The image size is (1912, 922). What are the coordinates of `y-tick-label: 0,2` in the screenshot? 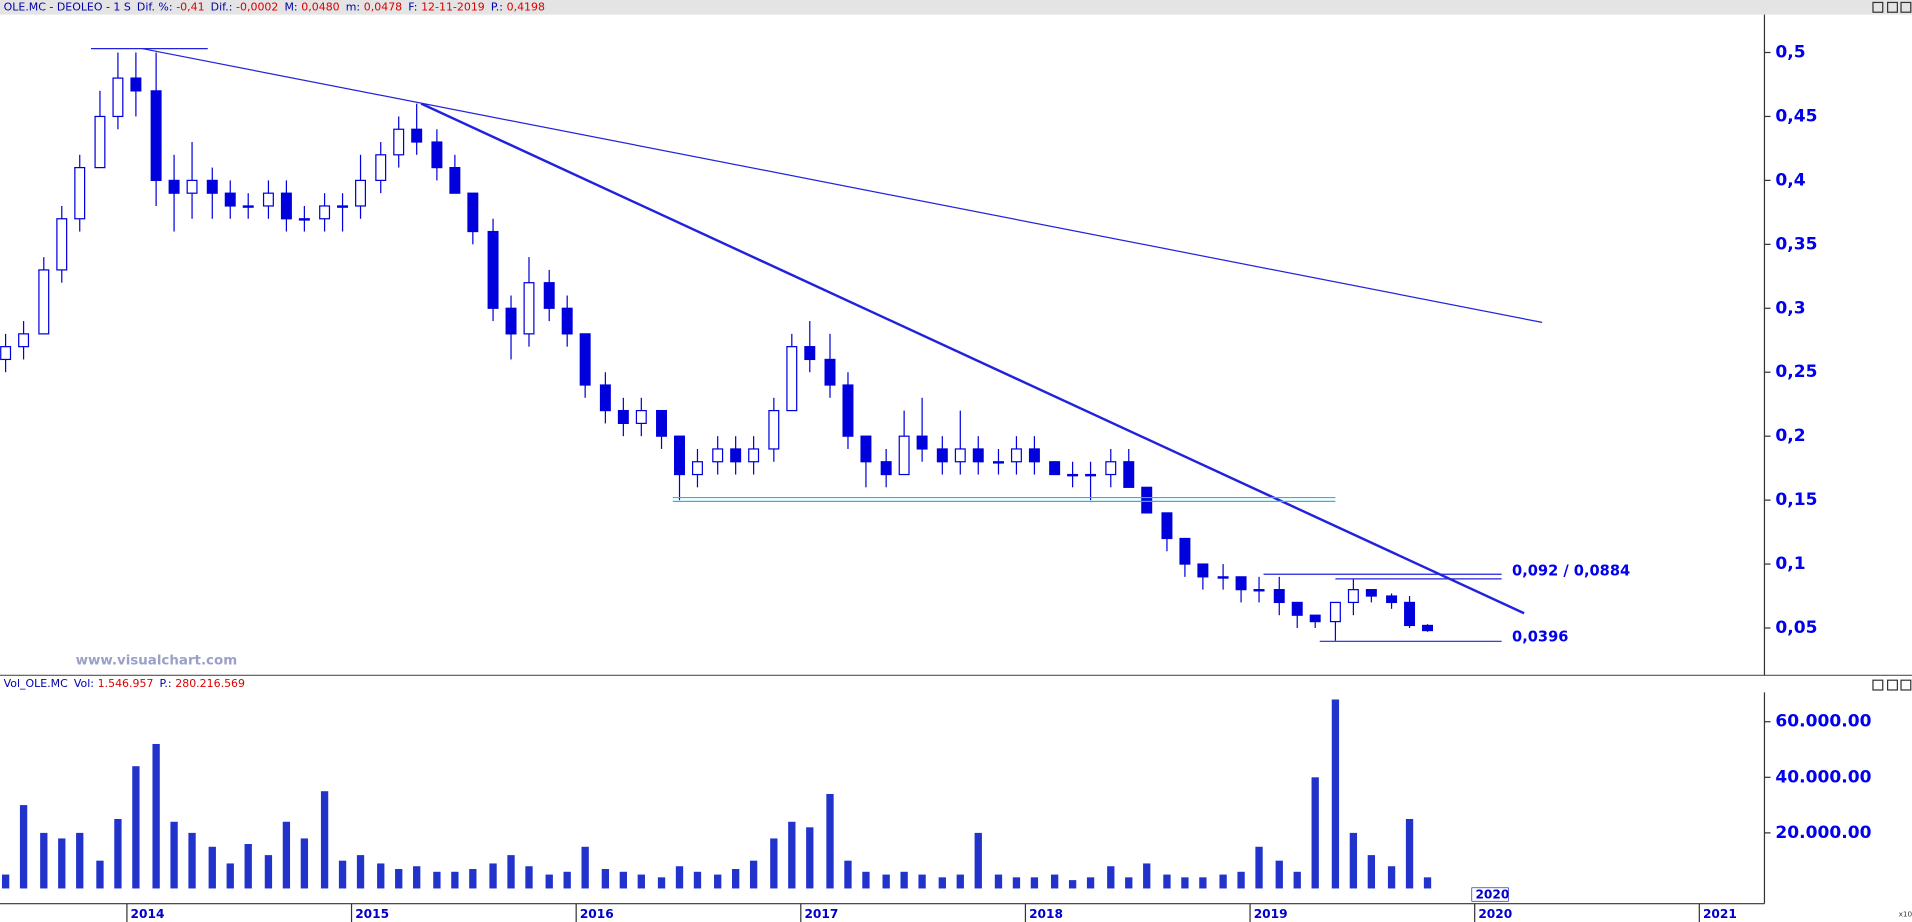 It's located at (1790, 436).